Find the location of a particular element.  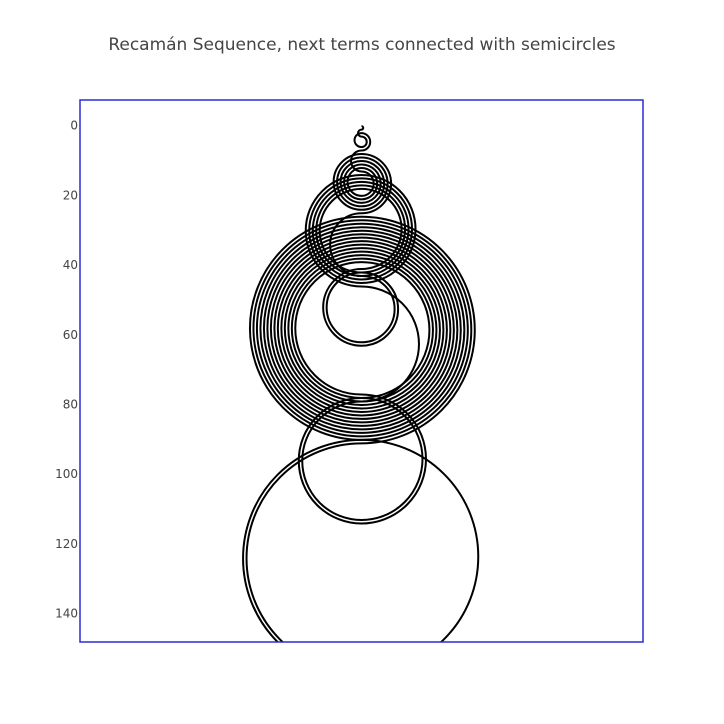

y-tick-label: 40 is located at coordinates (70, 265).